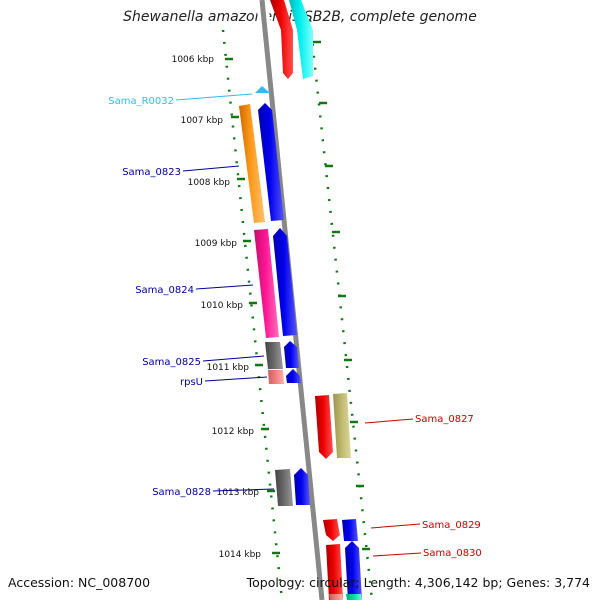 The height and width of the screenshot is (600, 600). What do you see at coordinates (281, 39) in the screenshot?
I see `gene-feature-red-top` at bounding box center [281, 39].